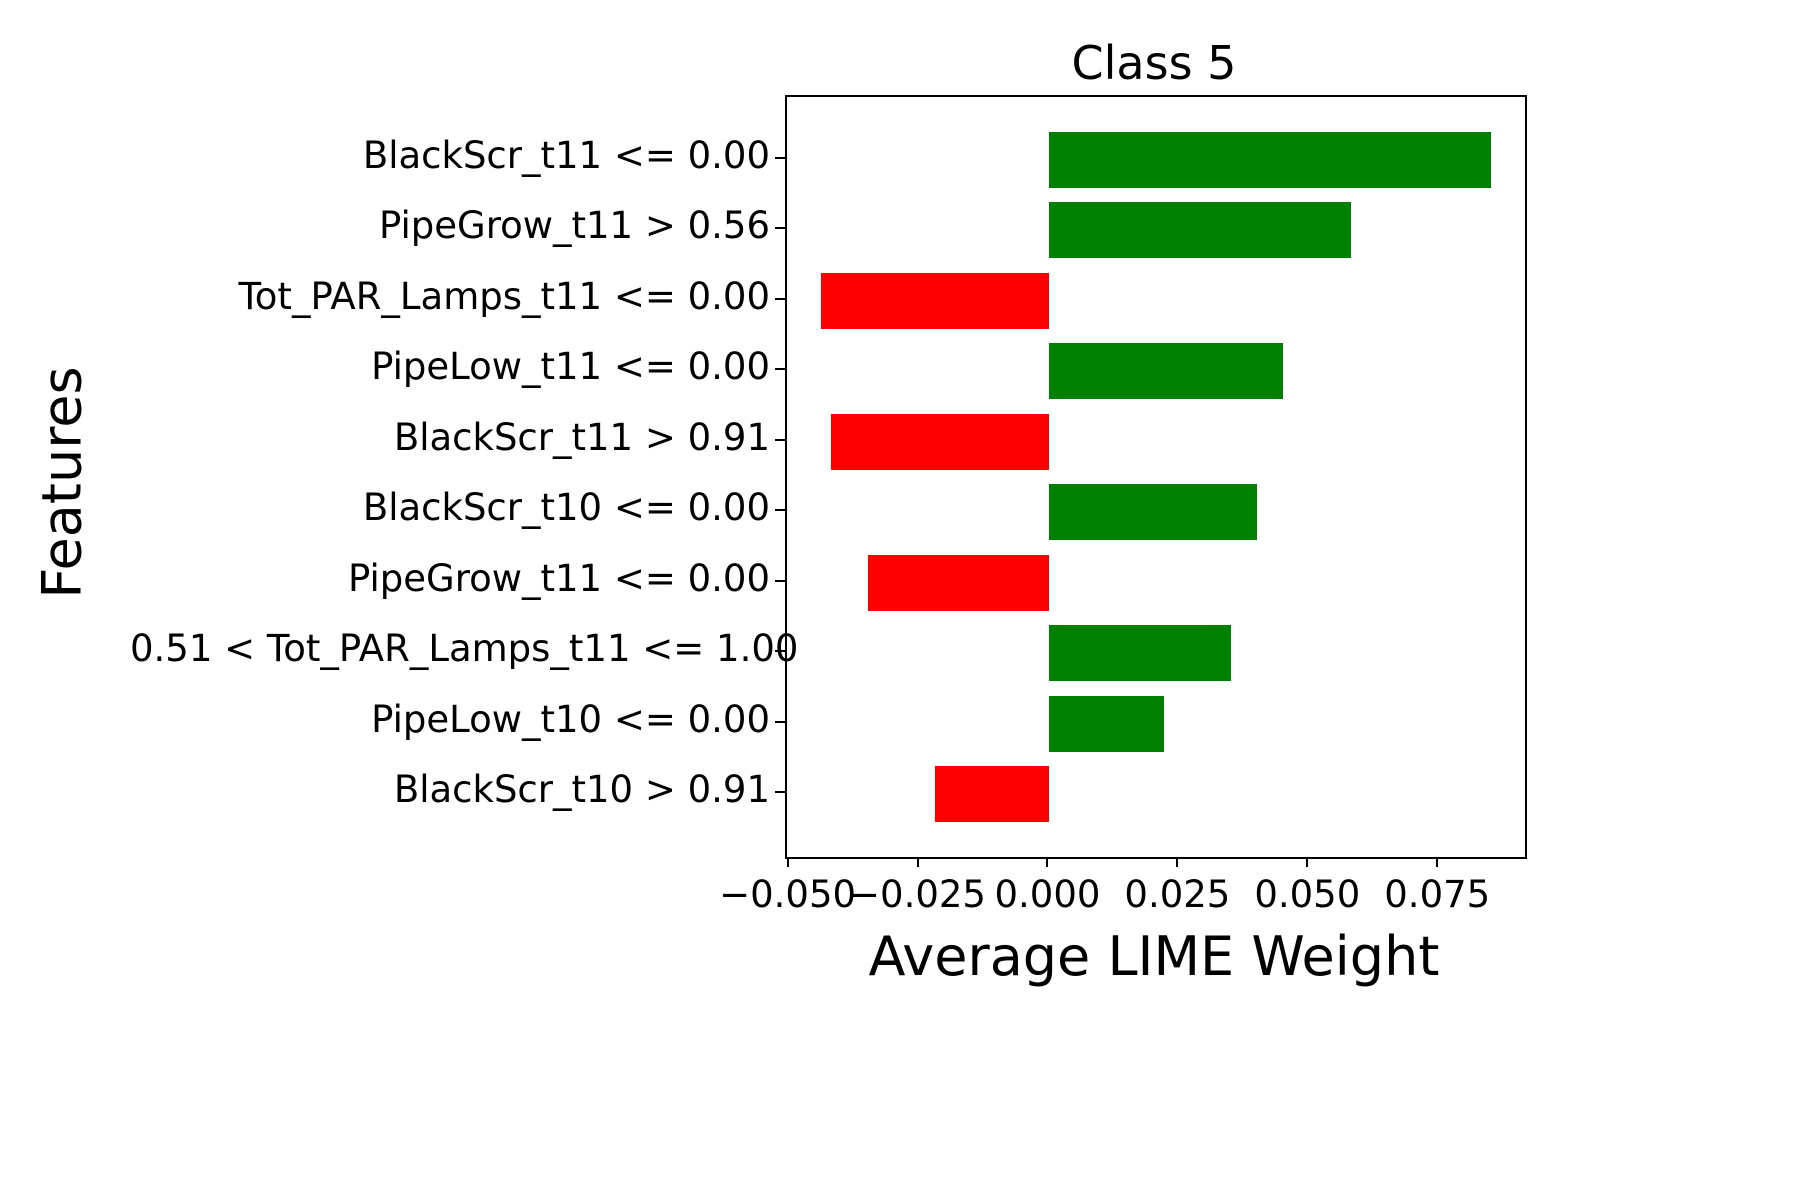 This screenshot has height=1200, width=1800. What do you see at coordinates (1154, 63) in the screenshot?
I see `chart-title: Class 5` at bounding box center [1154, 63].